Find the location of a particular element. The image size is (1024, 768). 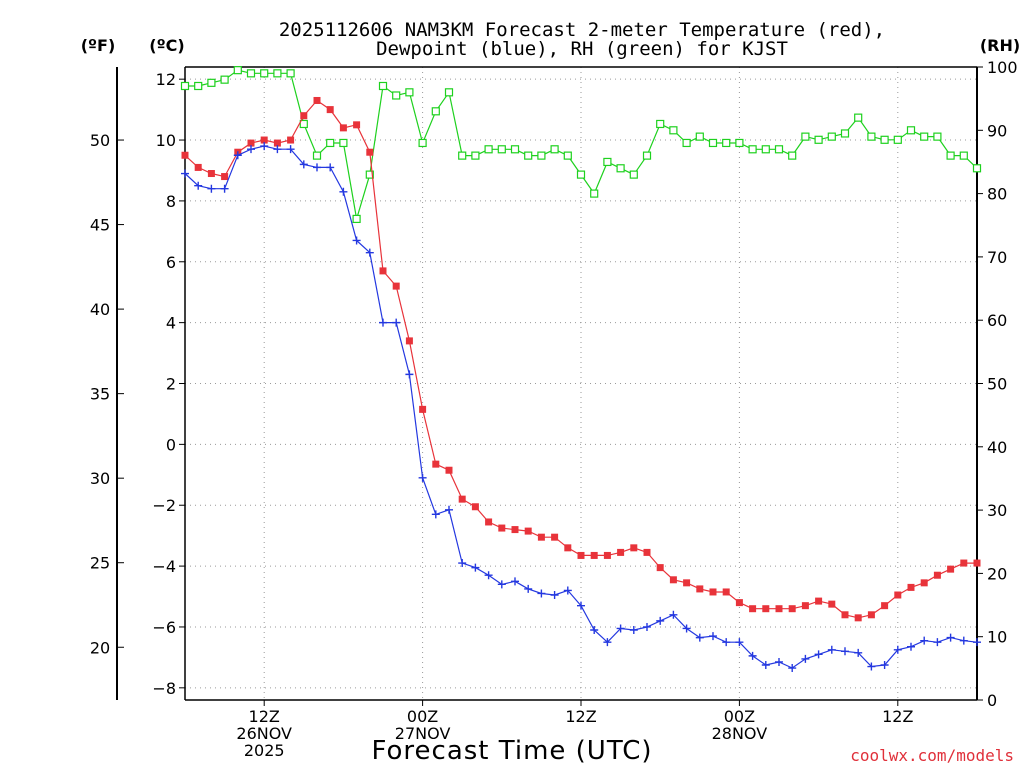

rh-tick-label: 80 is located at coordinates (997, 194).